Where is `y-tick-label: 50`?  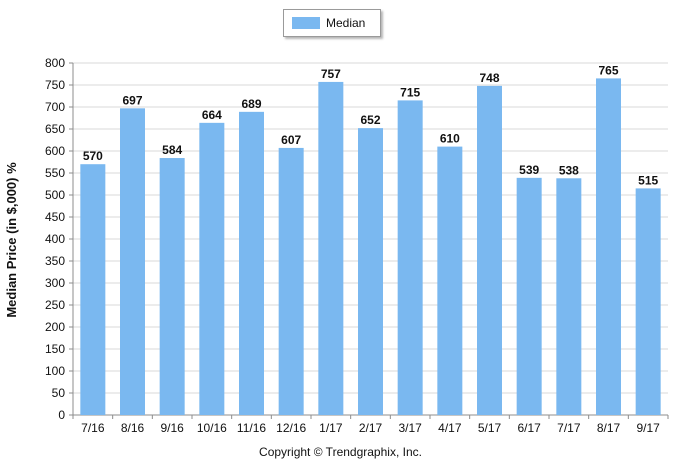
y-tick-label: 50 is located at coordinates (59, 393).